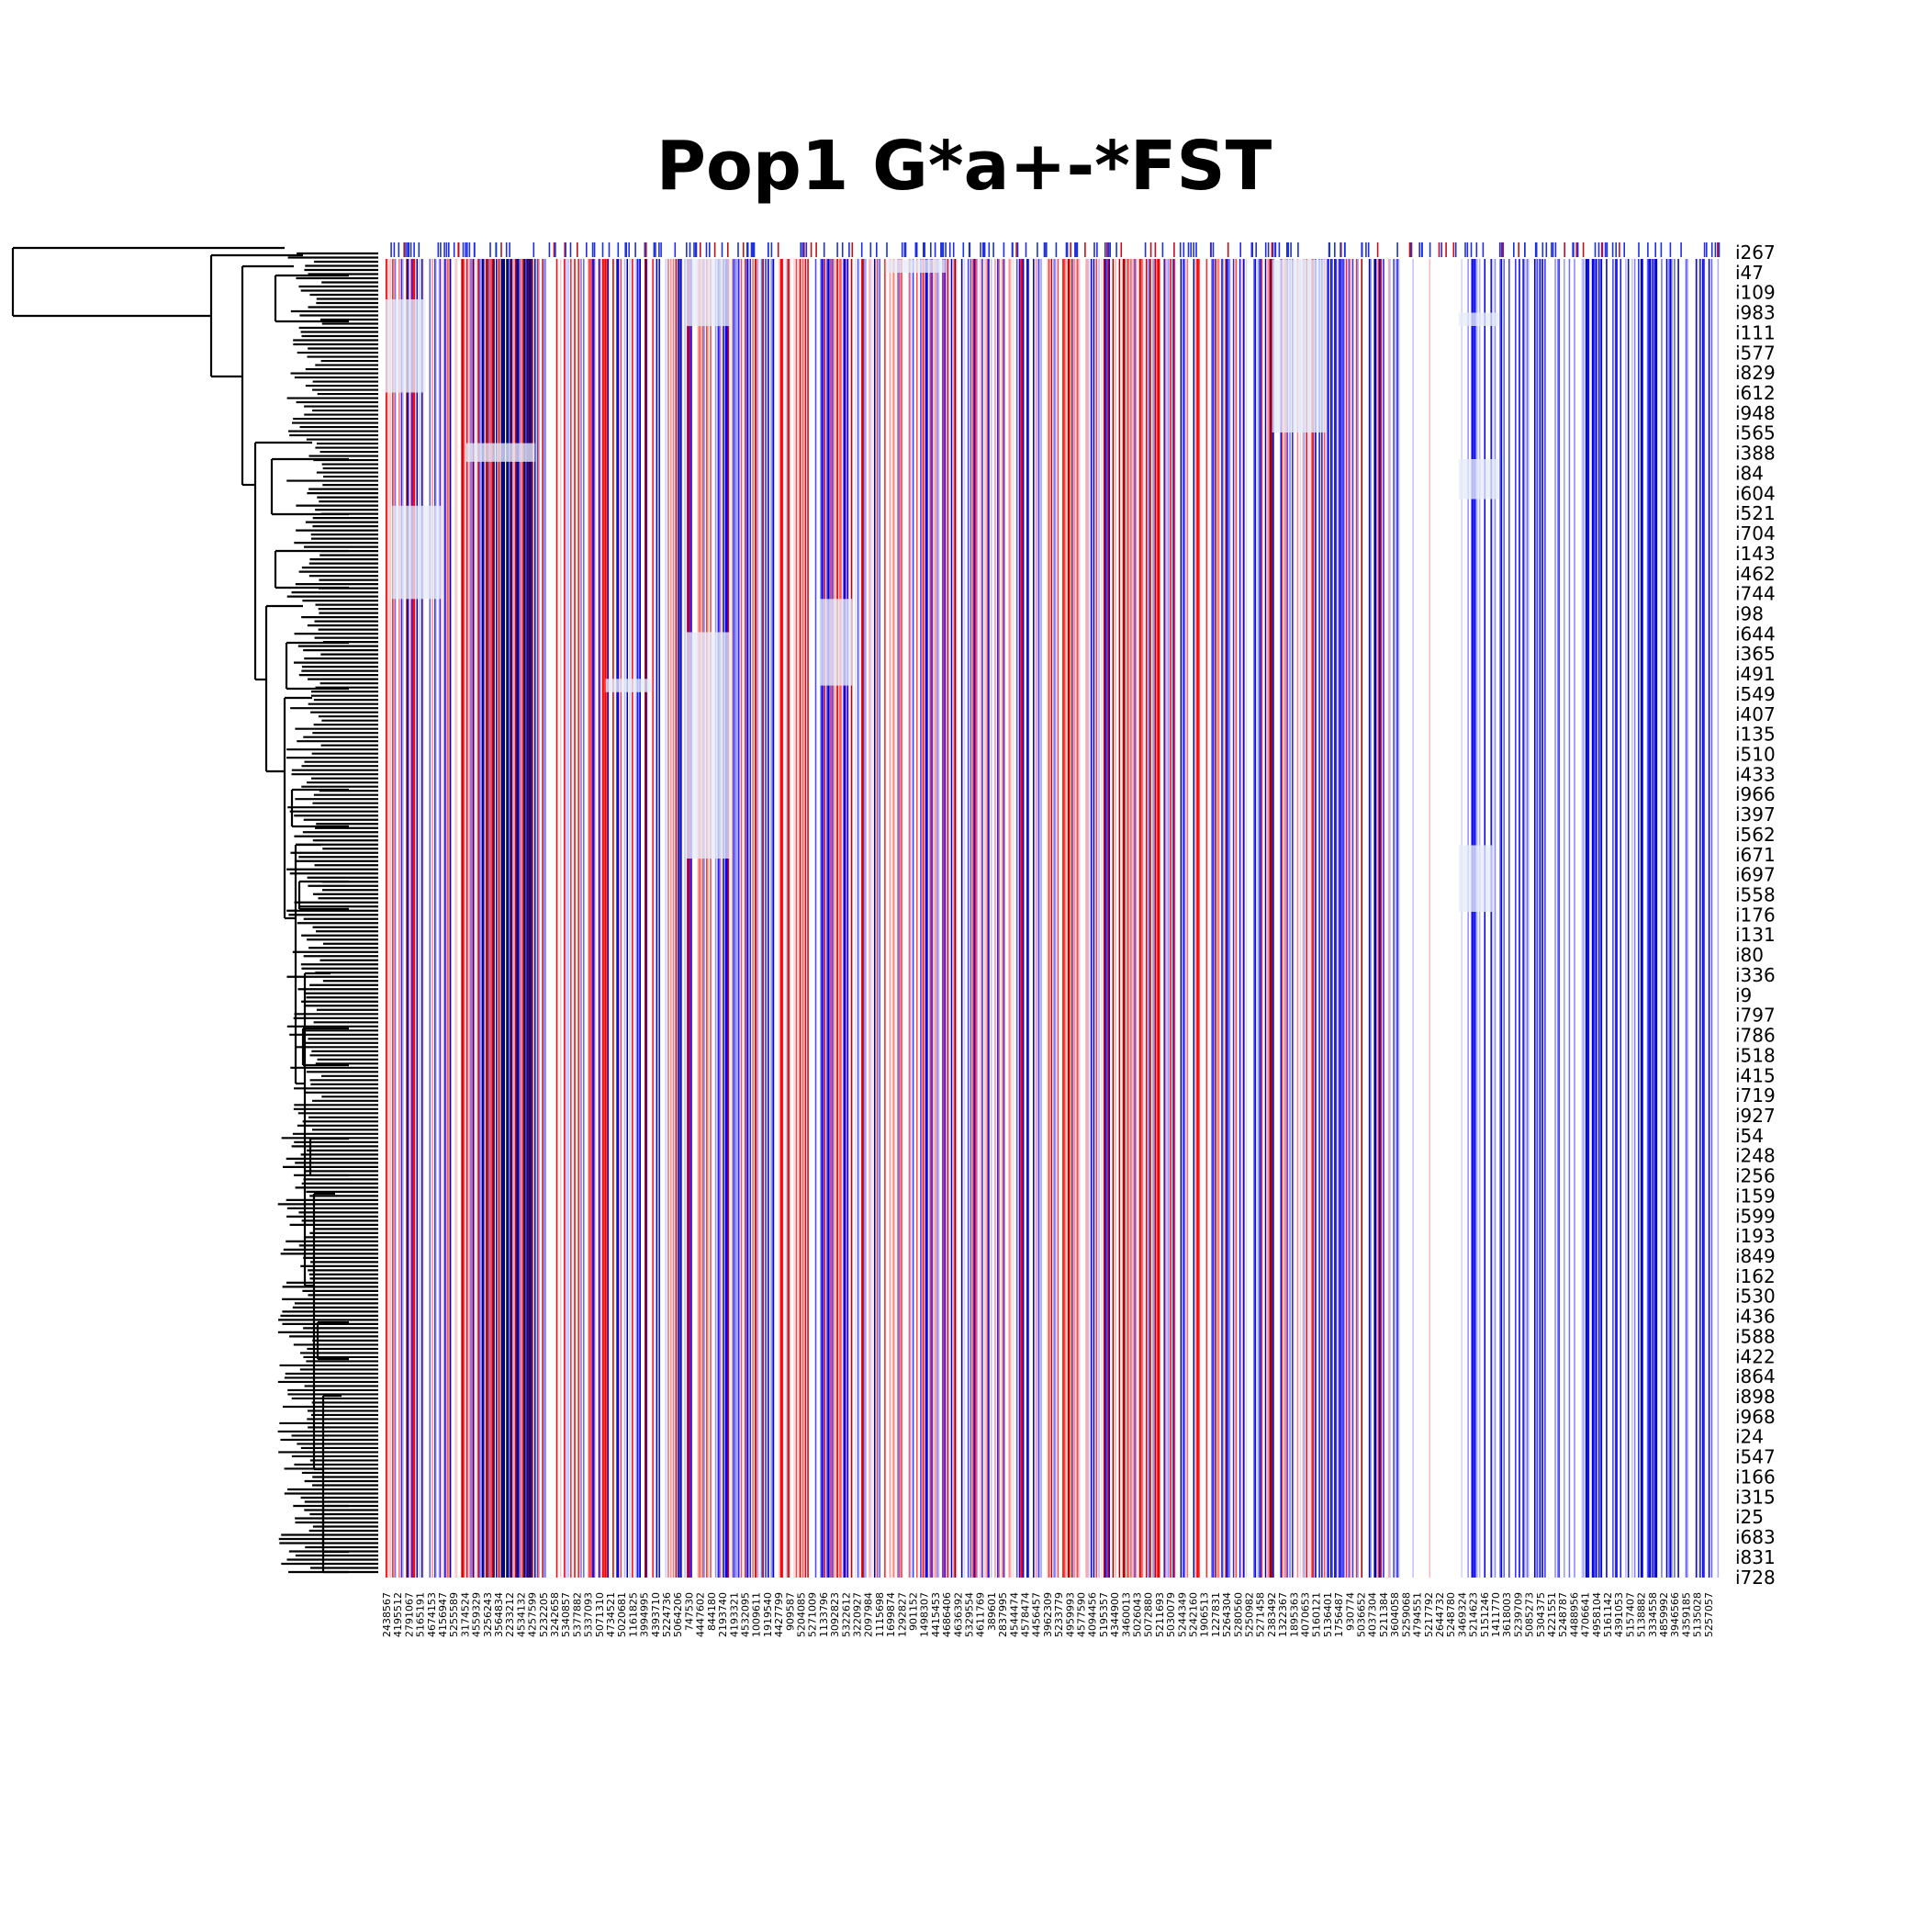 This screenshot has width=1928, height=1932. What do you see at coordinates (1755, 253) in the screenshot?
I see `row-label: i267` at bounding box center [1755, 253].